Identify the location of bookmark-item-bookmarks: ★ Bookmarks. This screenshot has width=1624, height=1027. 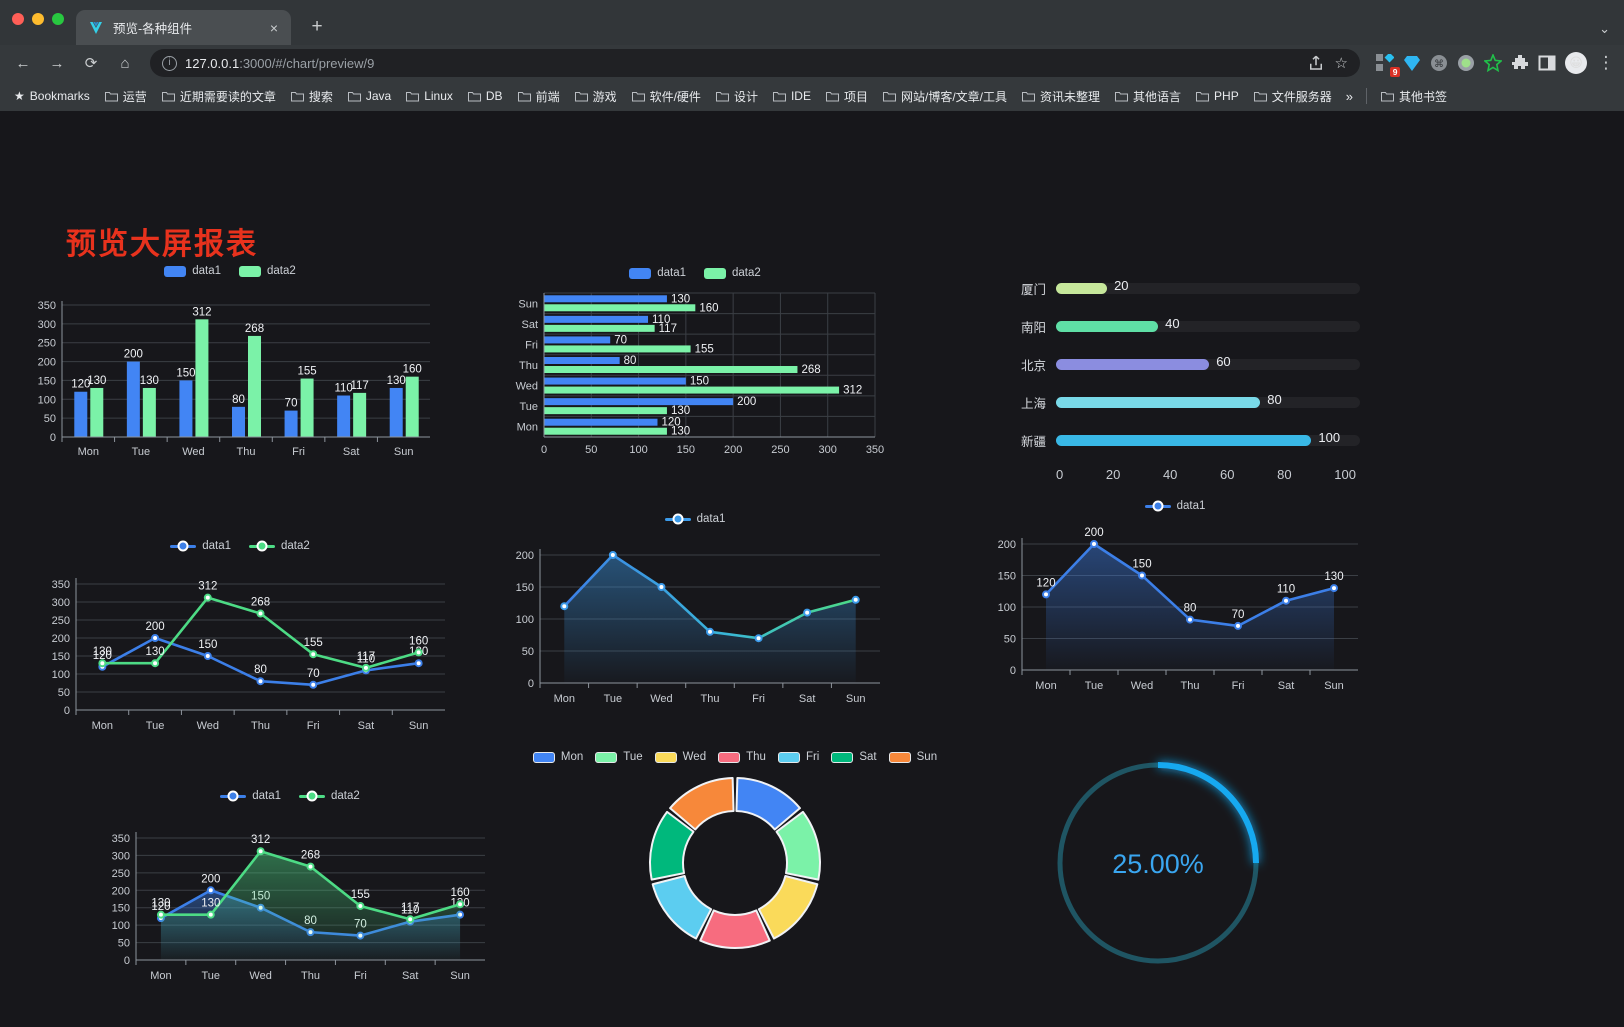
(52, 96).